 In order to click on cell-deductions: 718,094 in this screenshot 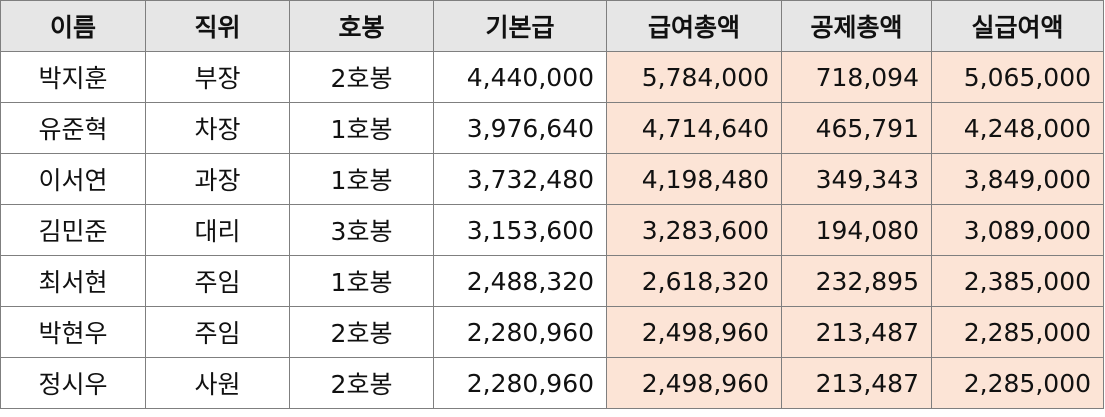, I will do `click(856, 77)`.